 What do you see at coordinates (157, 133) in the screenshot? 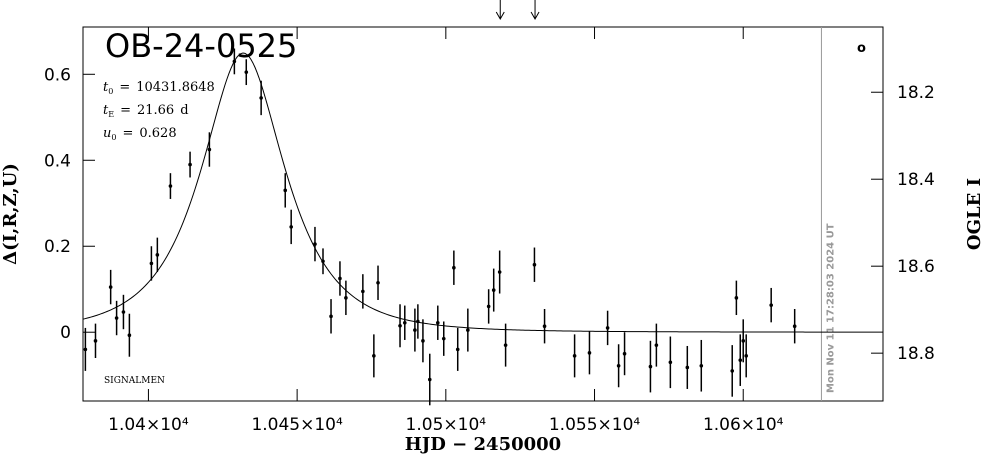
I see `parameter-value: 0.628` at bounding box center [157, 133].